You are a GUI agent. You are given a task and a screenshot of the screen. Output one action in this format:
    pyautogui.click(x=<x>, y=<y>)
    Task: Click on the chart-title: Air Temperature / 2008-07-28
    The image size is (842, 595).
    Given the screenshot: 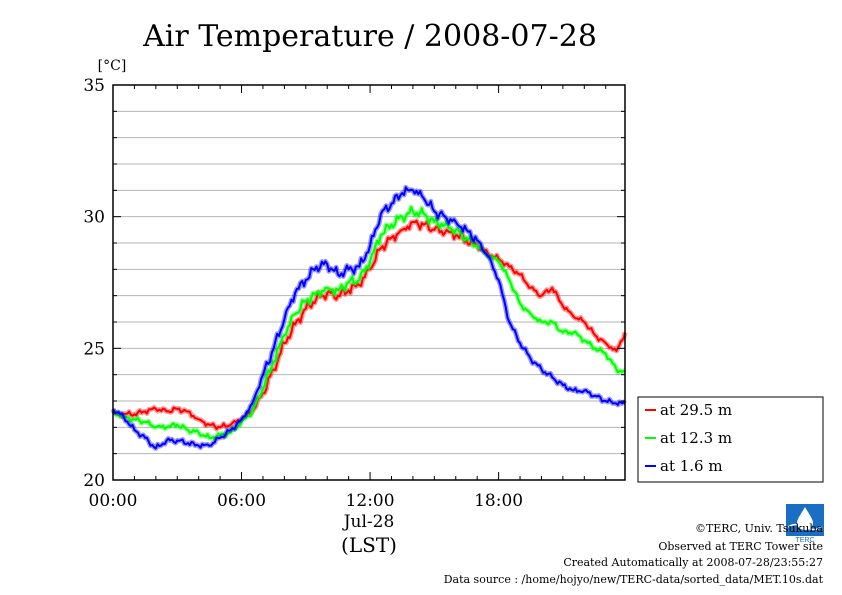 What is the action you would take?
    pyautogui.click(x=369, y=36)
    